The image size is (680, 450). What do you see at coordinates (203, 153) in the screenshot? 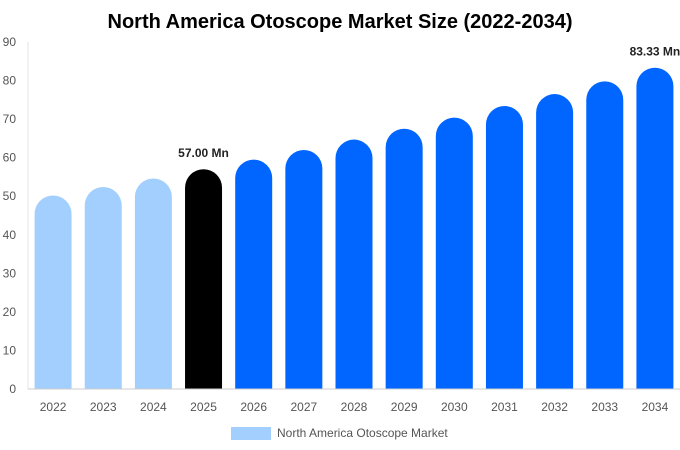
I see `data-label-2025: 57.00 Mn` at bounding box center [203, 153].